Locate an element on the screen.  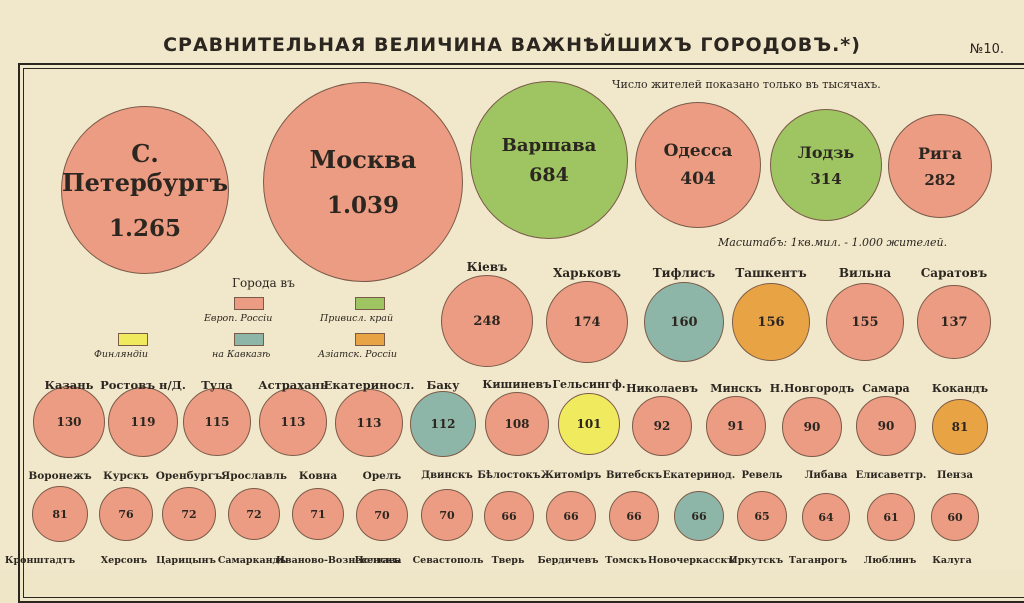
city-name: Астрахань is located at coordinates (293, 385).